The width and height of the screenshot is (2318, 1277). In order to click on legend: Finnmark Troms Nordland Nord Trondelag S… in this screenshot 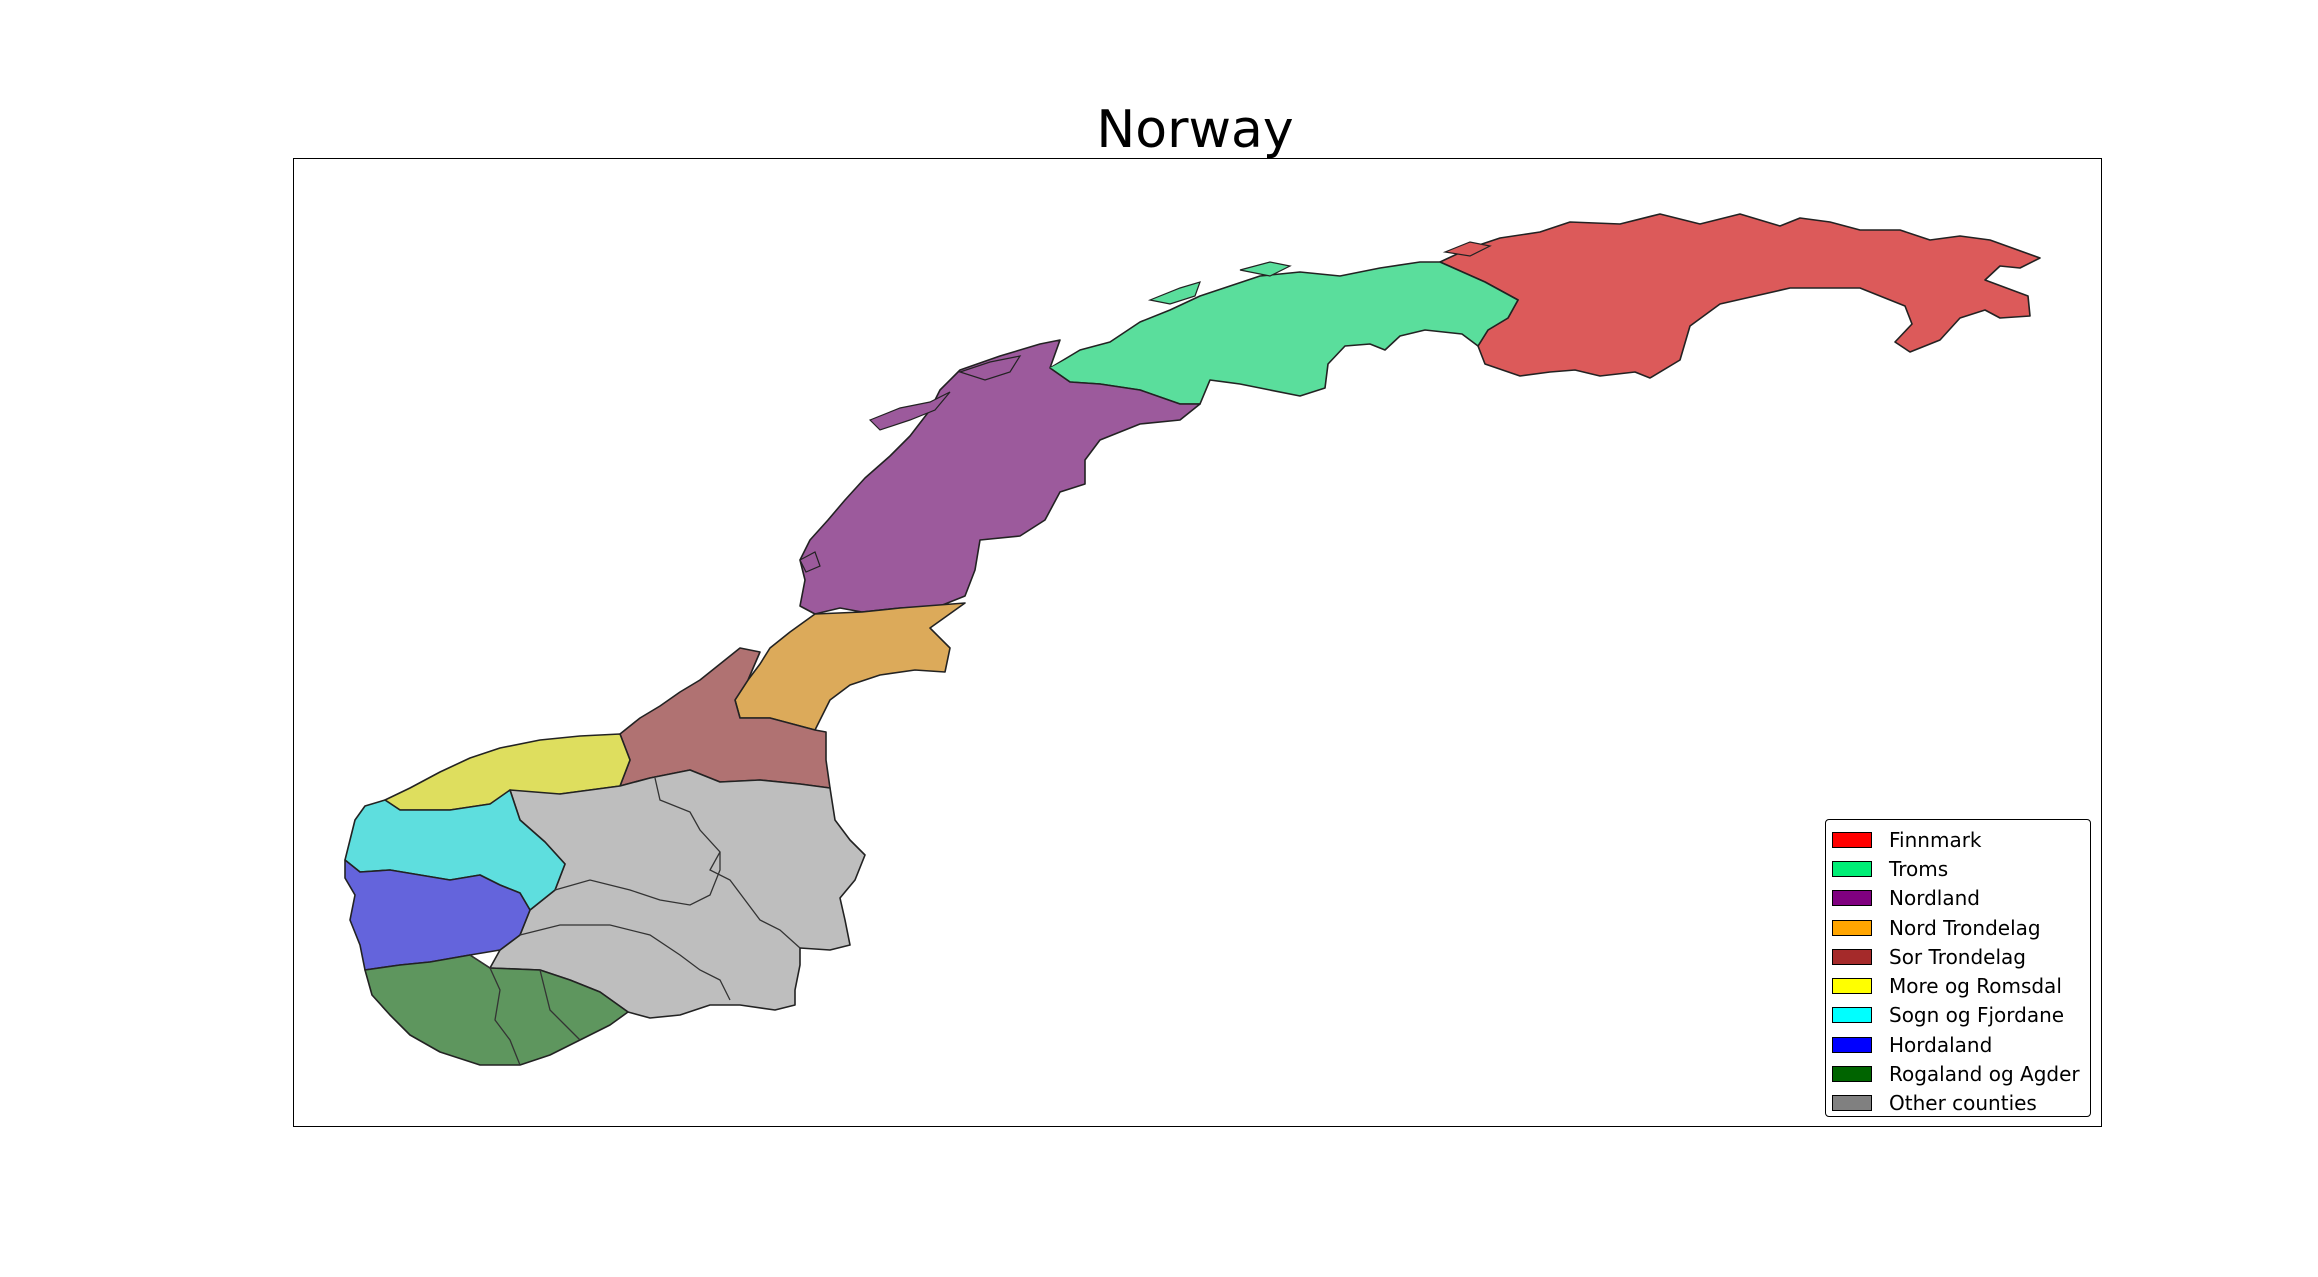, I will do `click(1958, 968)`.